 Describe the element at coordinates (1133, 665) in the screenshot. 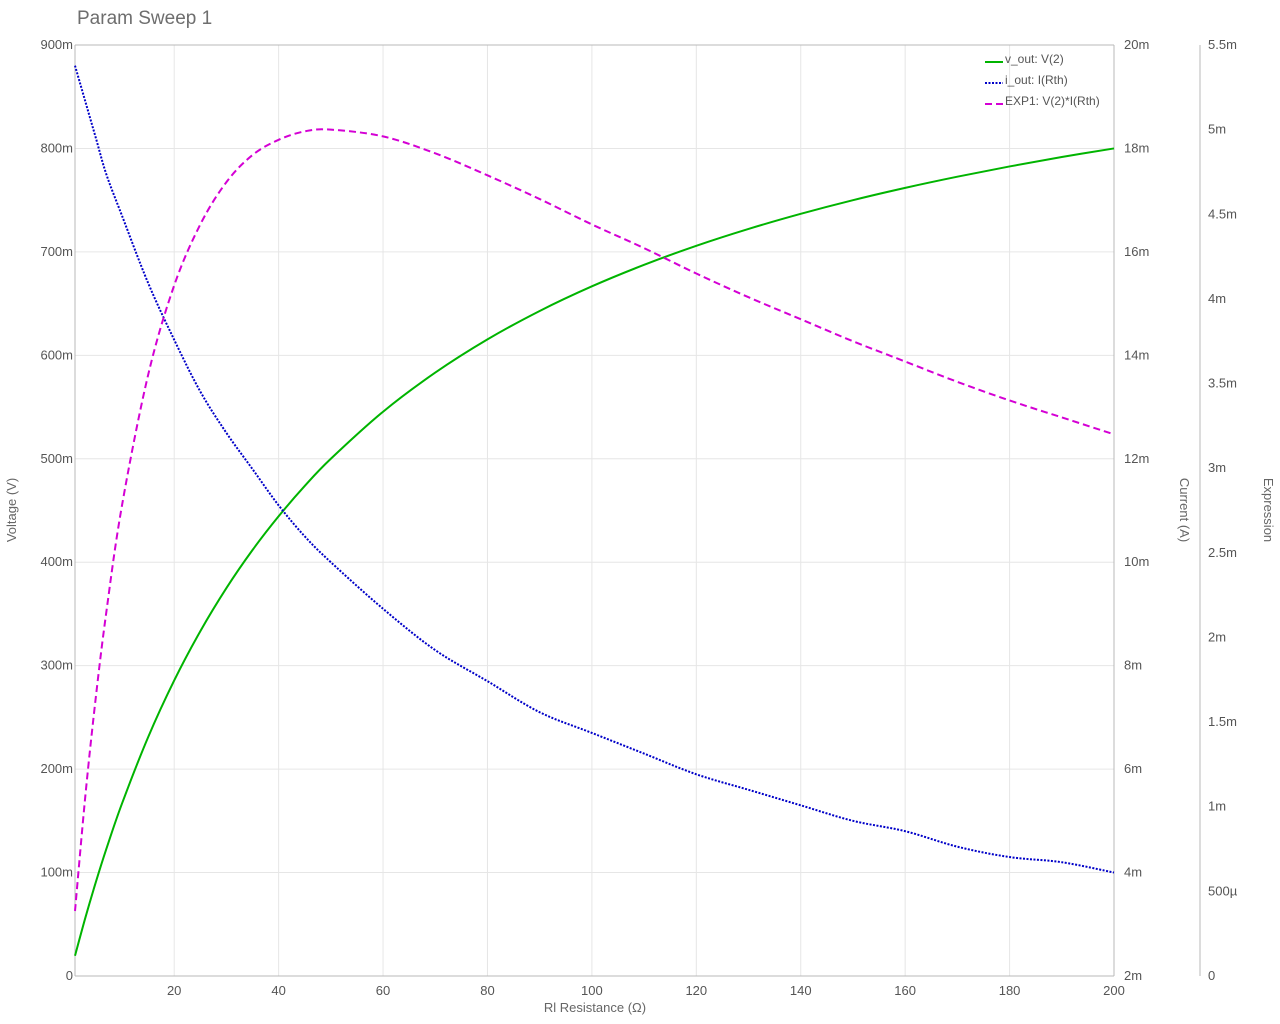

I see `current-tick-label: 8m` at that location.